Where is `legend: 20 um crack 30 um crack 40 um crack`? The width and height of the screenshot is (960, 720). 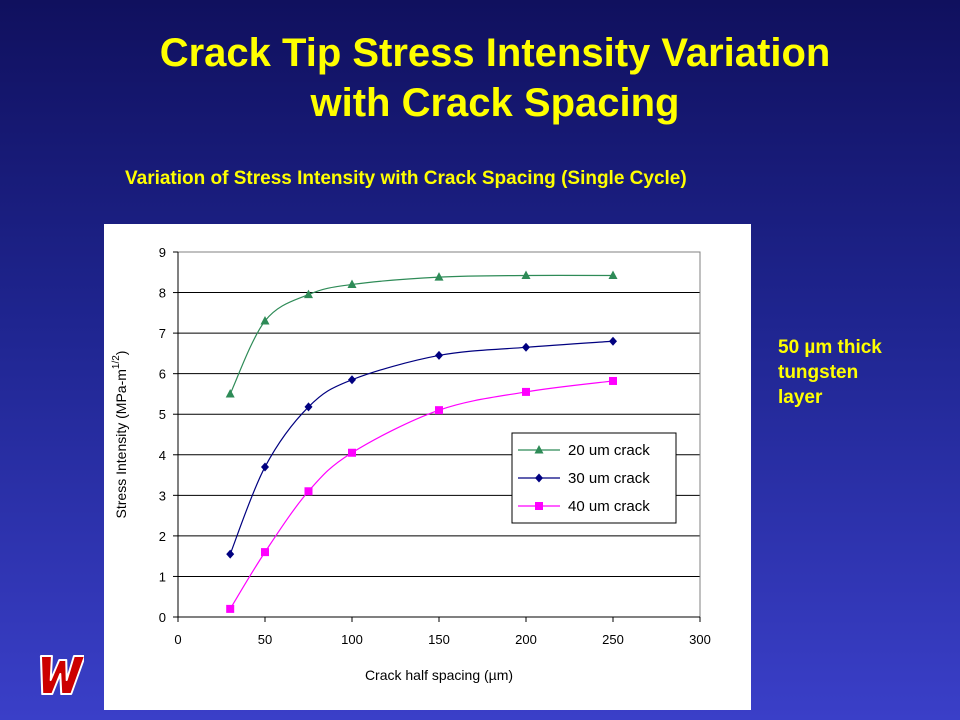
legend: 20 um crack 30 um crack 40 um crack is located at coordinates (594, 478).